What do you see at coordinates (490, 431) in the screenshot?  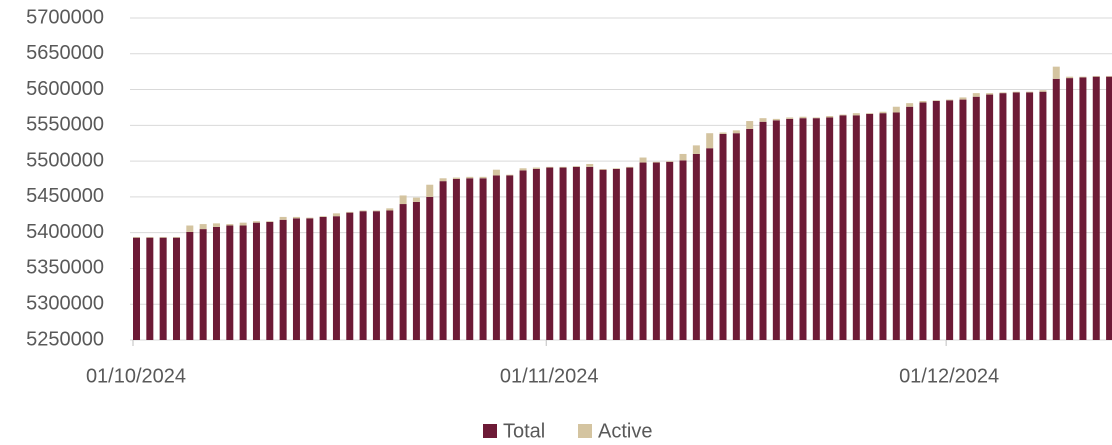 I see `legend-swatch` at bounding box center [490, 431].